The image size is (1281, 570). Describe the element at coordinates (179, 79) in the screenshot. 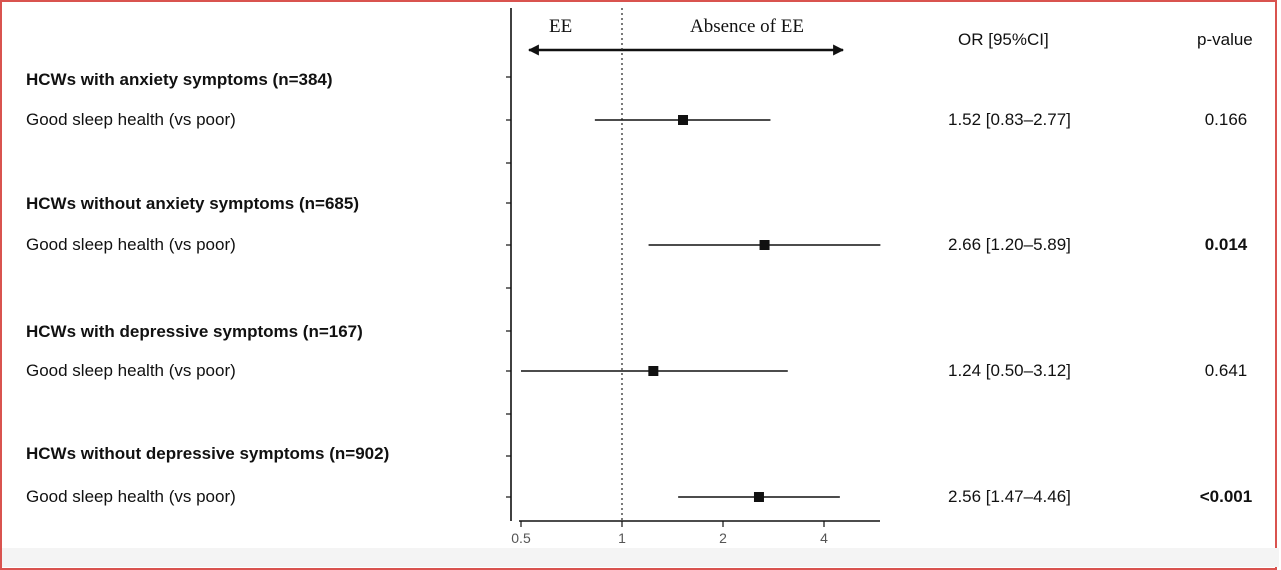

I see `group-label: HCWs with anxiety symptoms (n=384)` at that location.